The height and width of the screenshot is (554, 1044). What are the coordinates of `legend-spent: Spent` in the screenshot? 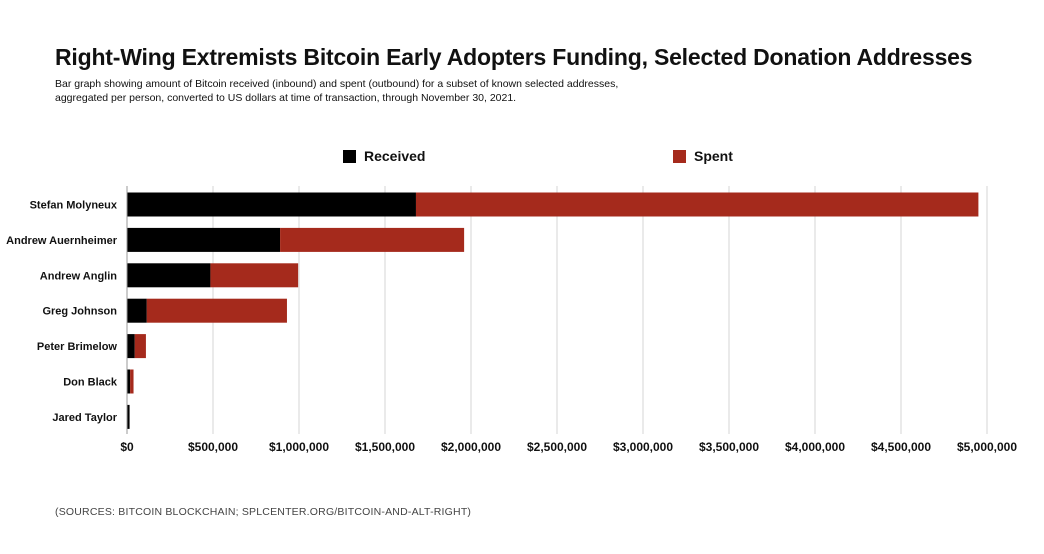 It's located at (703, 156).